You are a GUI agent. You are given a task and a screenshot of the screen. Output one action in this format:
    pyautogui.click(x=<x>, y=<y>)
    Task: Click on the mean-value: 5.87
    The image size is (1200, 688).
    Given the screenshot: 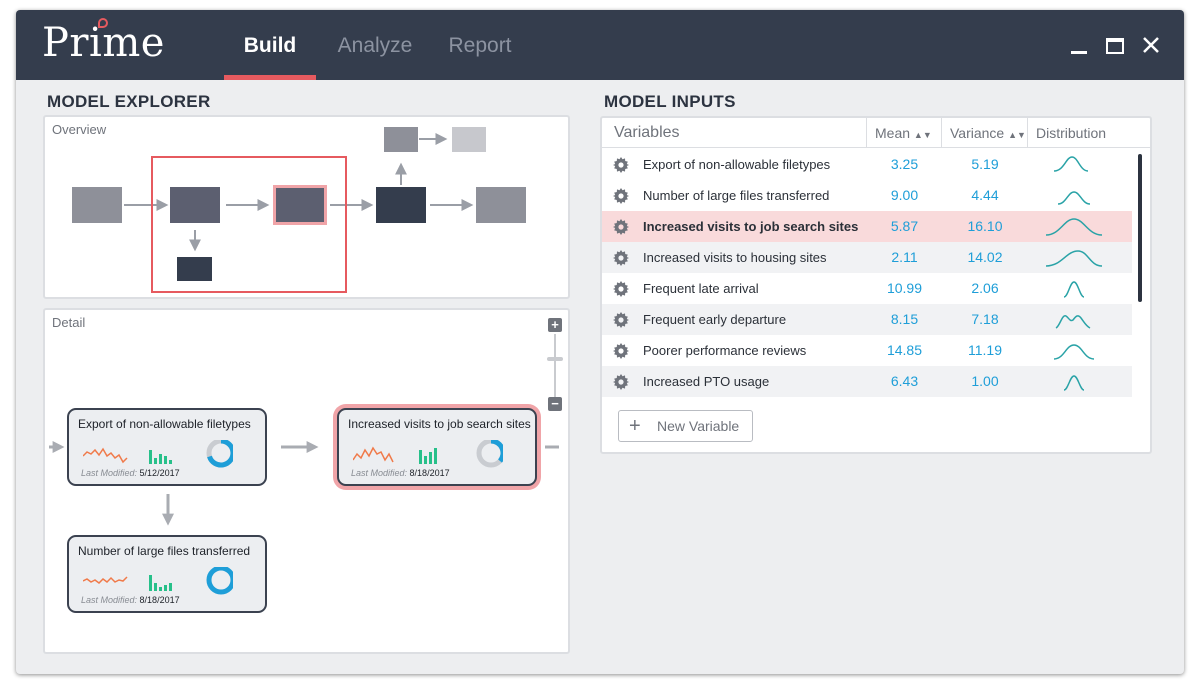 What is the action you would take?
    pyautogui.click(x=904, y=226)
    